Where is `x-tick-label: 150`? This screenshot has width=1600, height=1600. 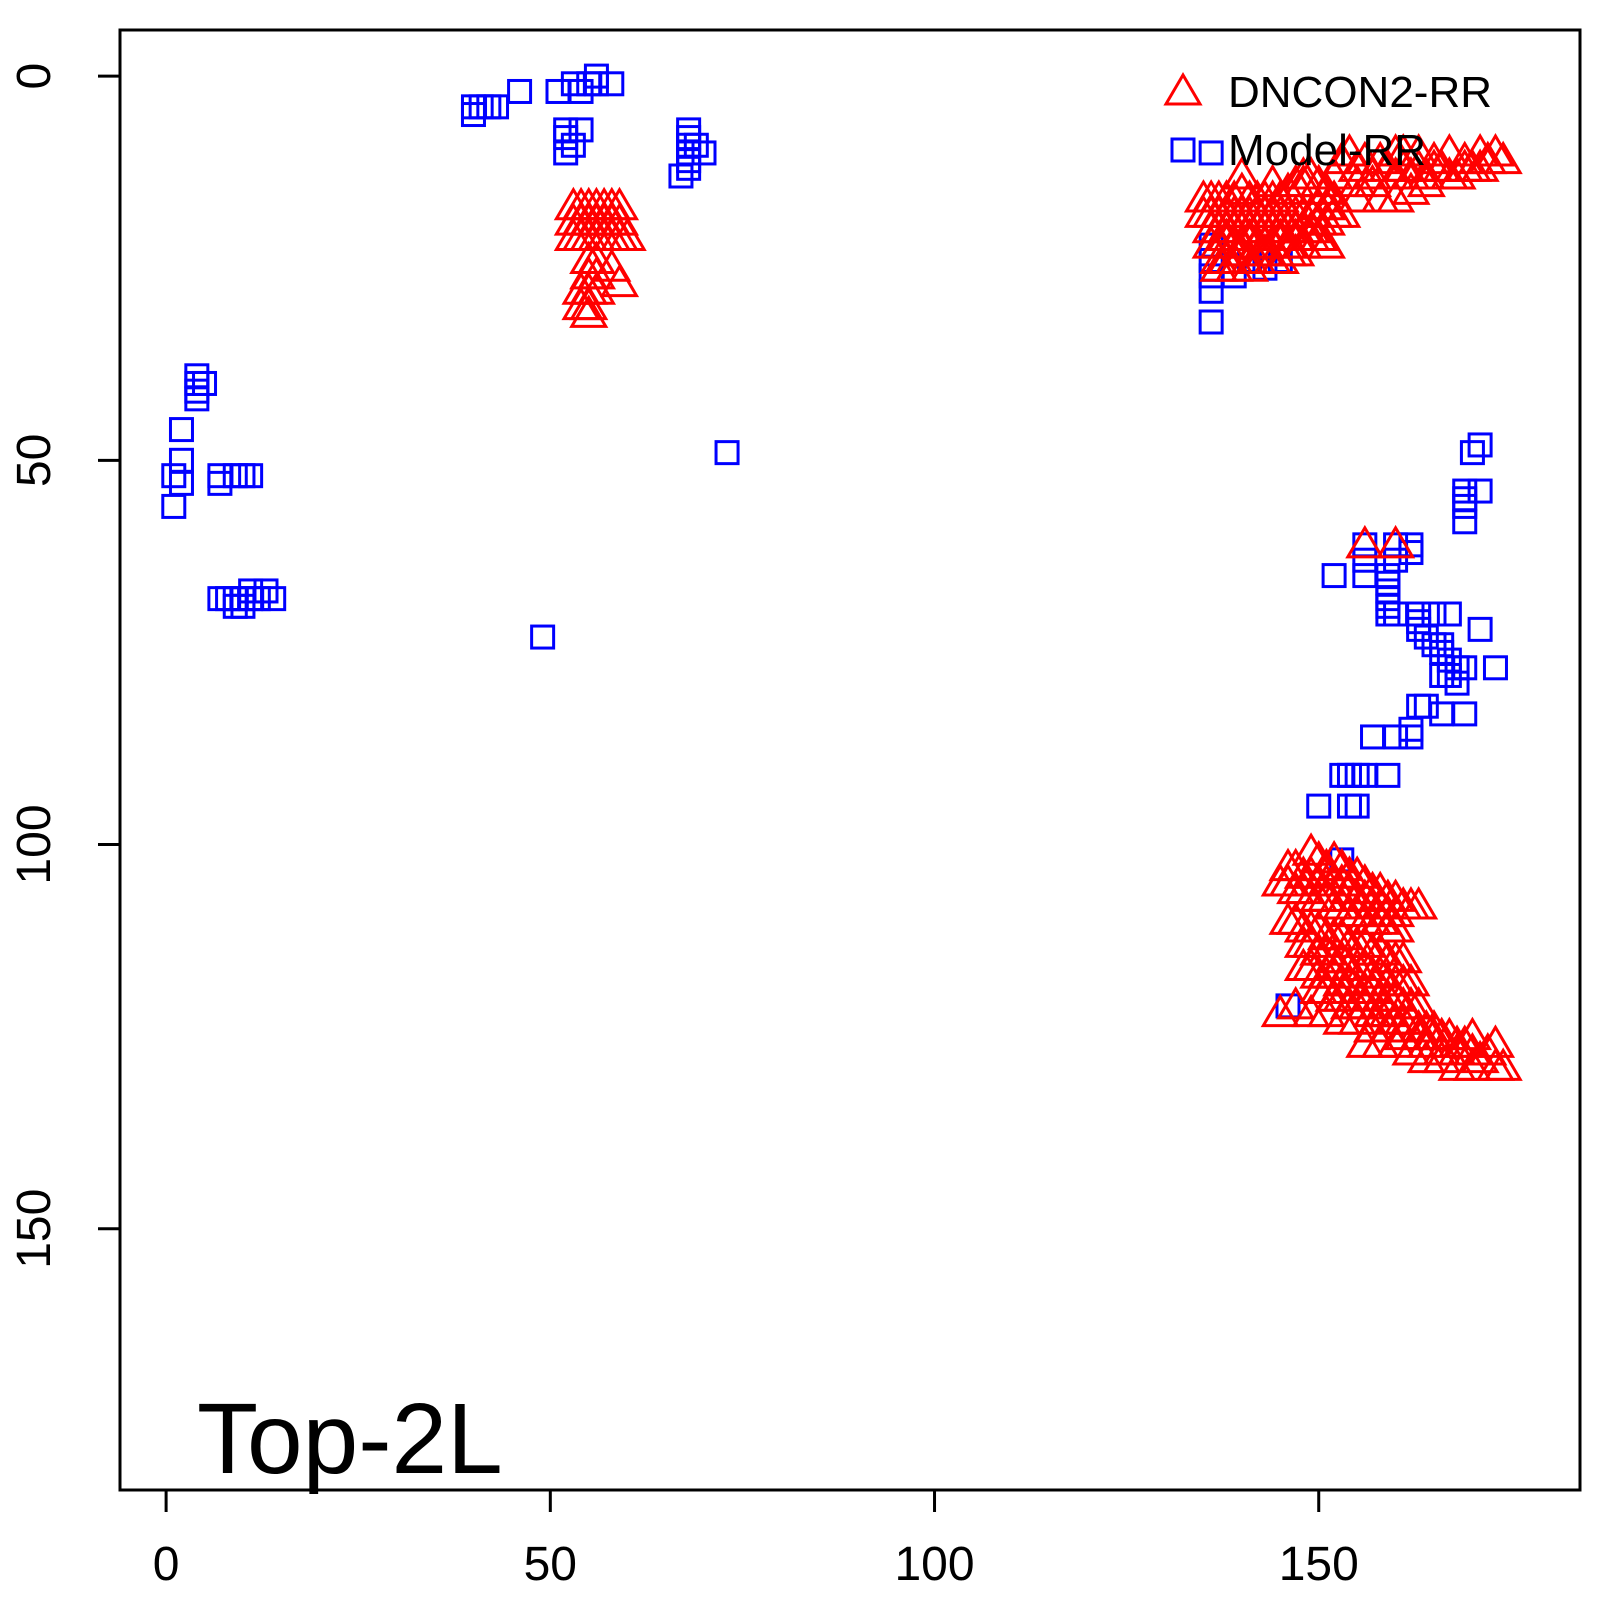 x-tick-label: 150 is located at coordinates (1319, 1564).